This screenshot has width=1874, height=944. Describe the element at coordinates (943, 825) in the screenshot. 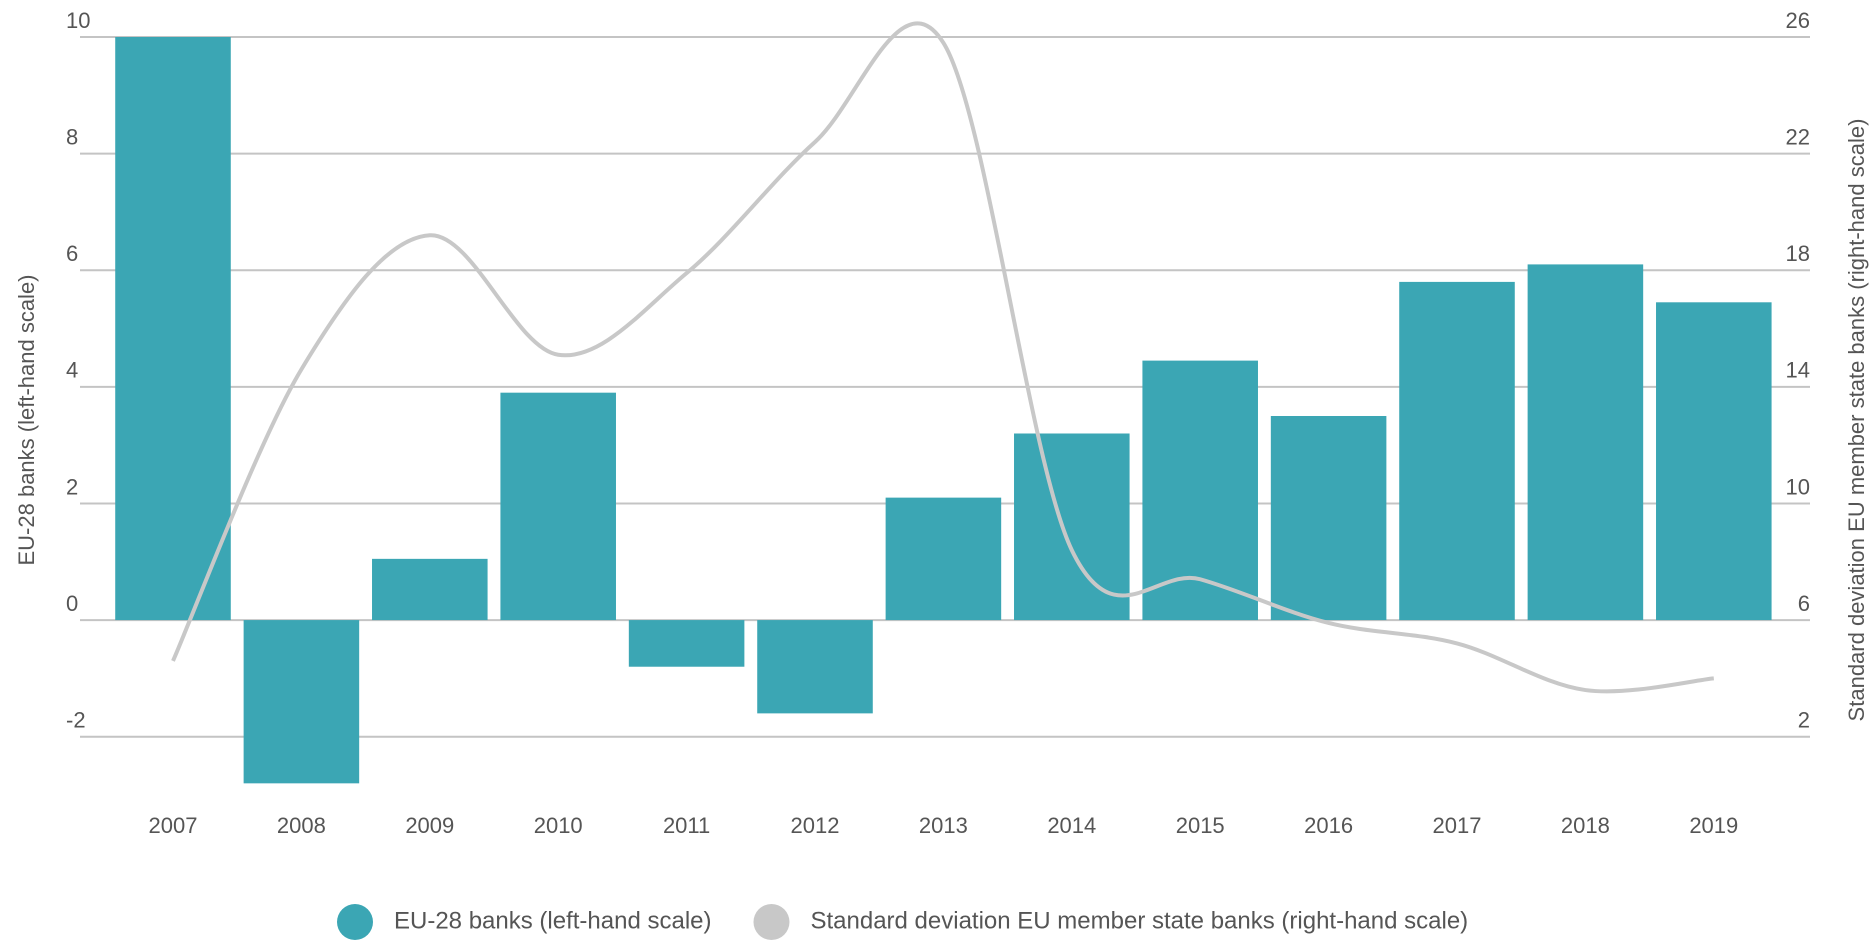

I see `x-tick-label: 2013` at that location.